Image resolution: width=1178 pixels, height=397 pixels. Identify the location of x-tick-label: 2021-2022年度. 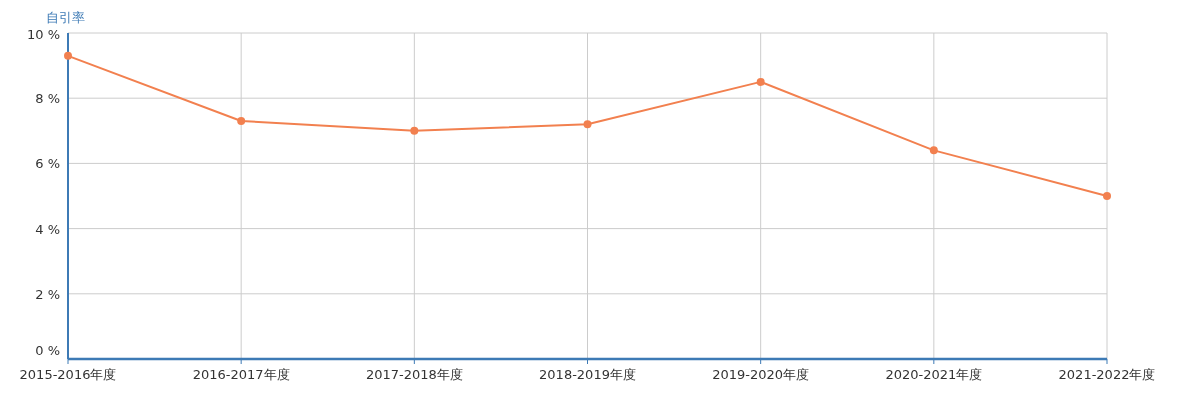
(1107, 374).